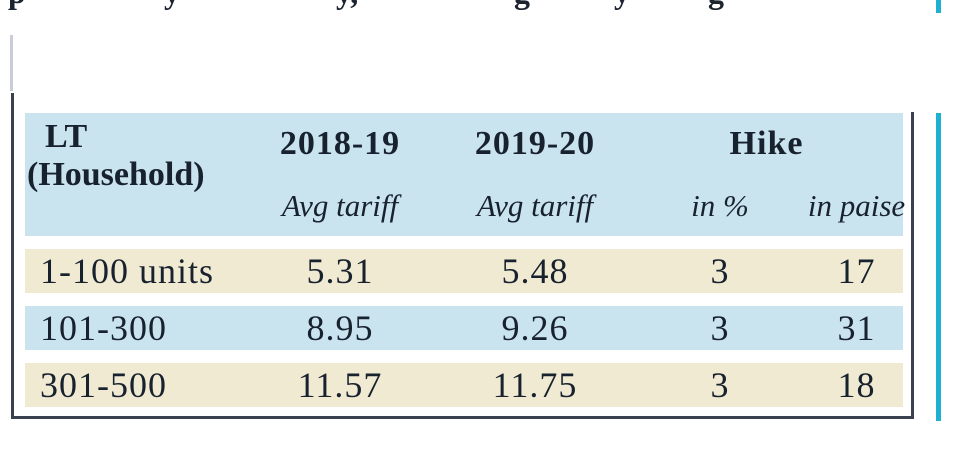 The image size is (970, 464). Describe the element at coordinates (11, 63) in the screenshot. I see `left-column-rule` at that location.